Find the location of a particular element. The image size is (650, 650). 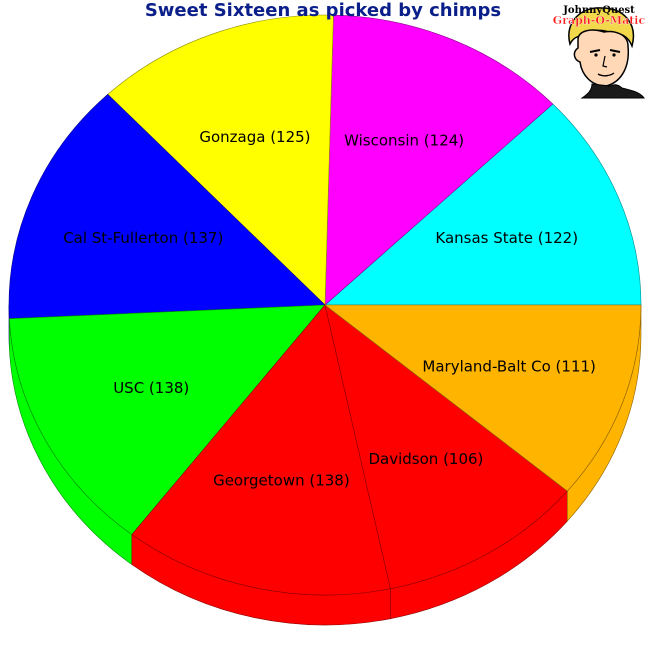

johnny-quest-logo: JohnnyQuest Graph-O-Matic is located at coordinates (599, 52).